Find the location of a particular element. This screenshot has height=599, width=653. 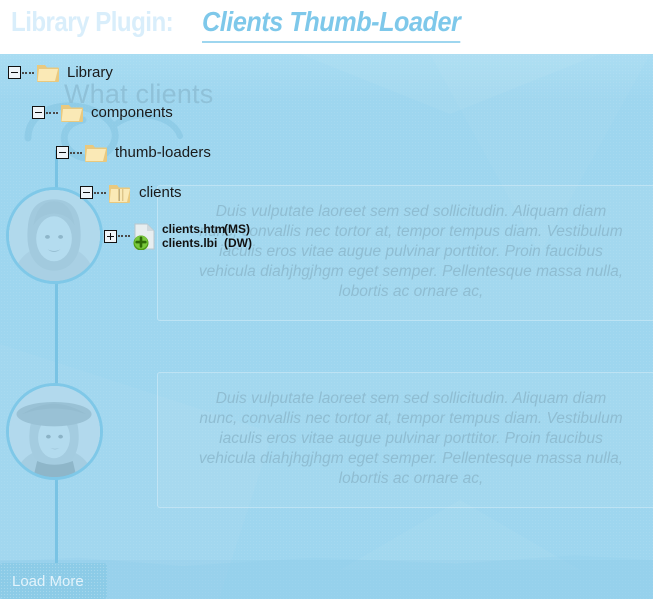

file-label-group: clients.htm (MS) clients.lbi (DW) is located at coordinates (207, 236).